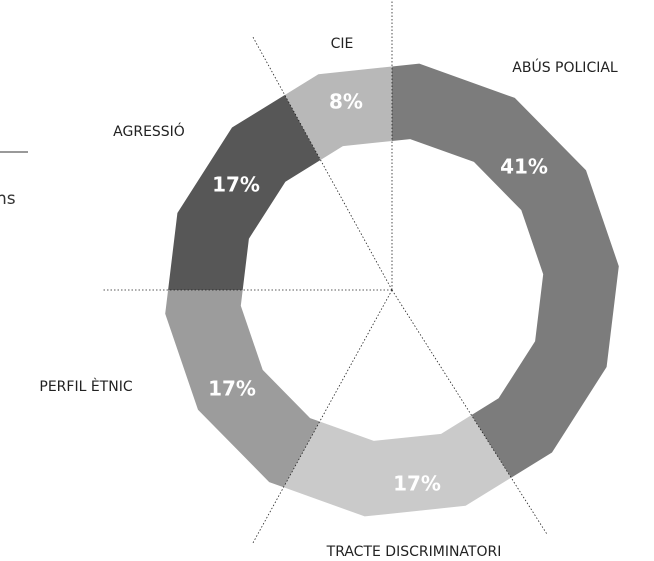  I want to click on segment-label: ABÚS POLICIAL, so click(565, 67).